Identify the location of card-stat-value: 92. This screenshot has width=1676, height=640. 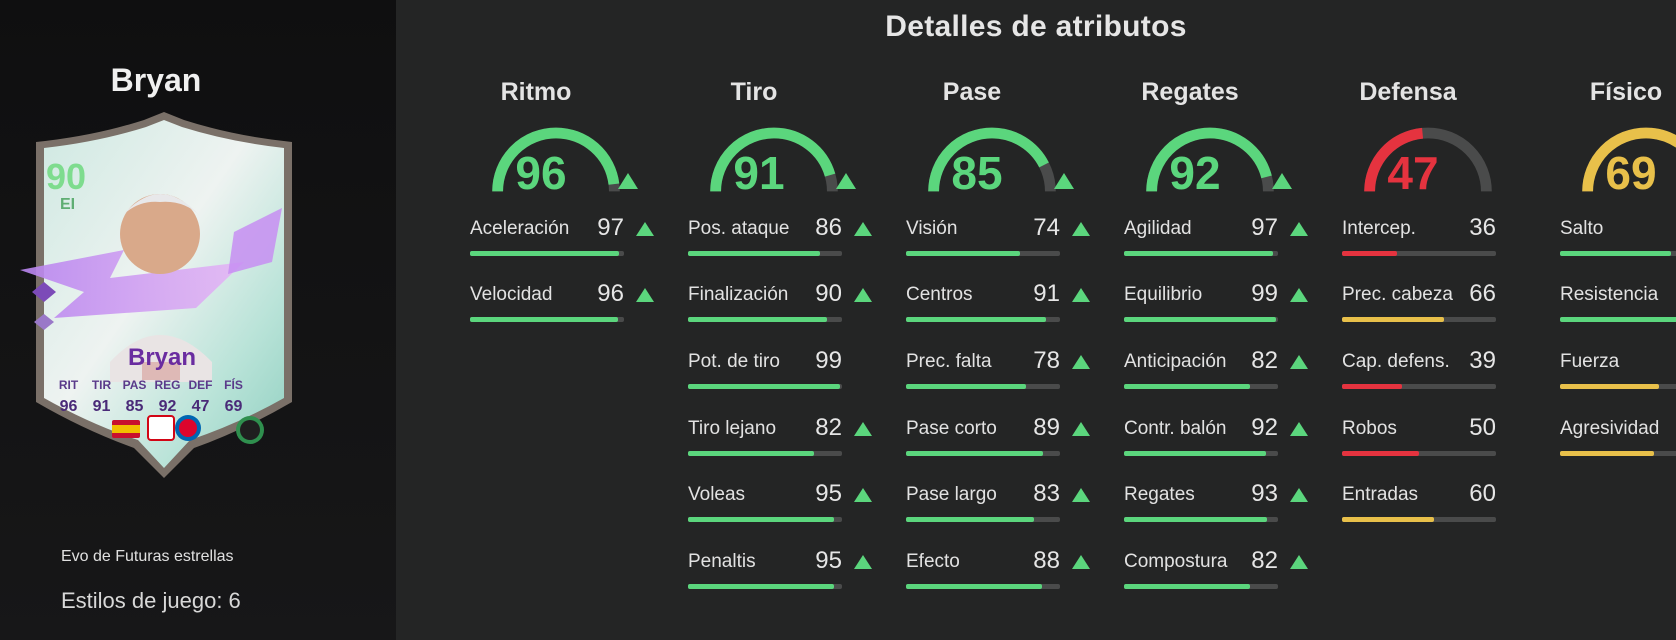
(167, 406).